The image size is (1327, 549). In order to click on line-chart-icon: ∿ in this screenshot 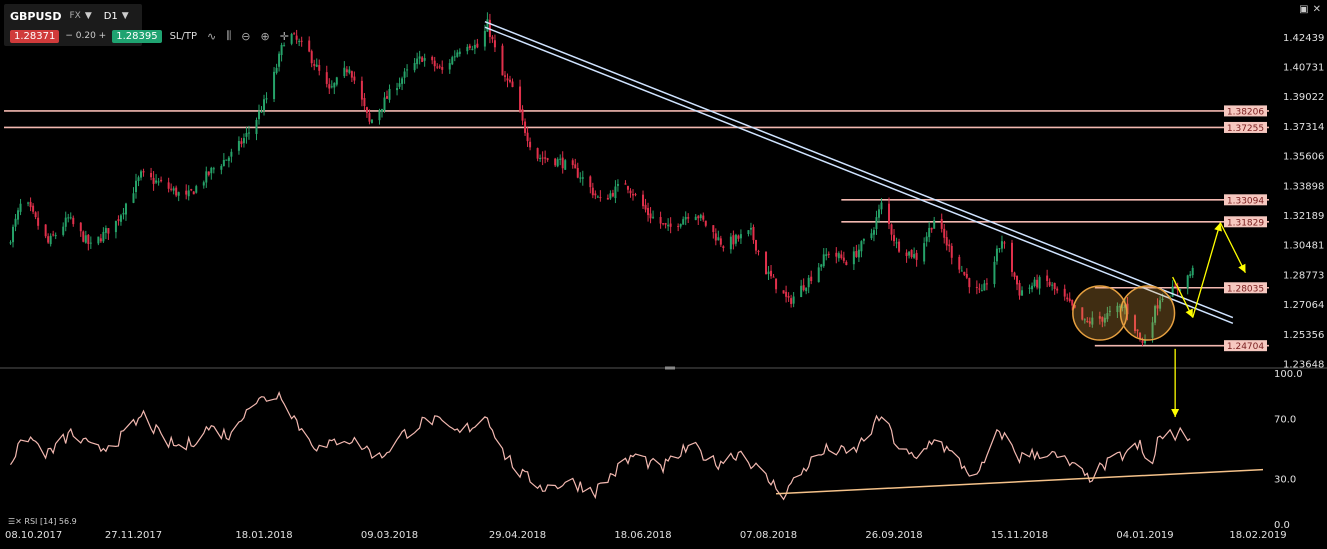, I will do `click(212, 36)`.